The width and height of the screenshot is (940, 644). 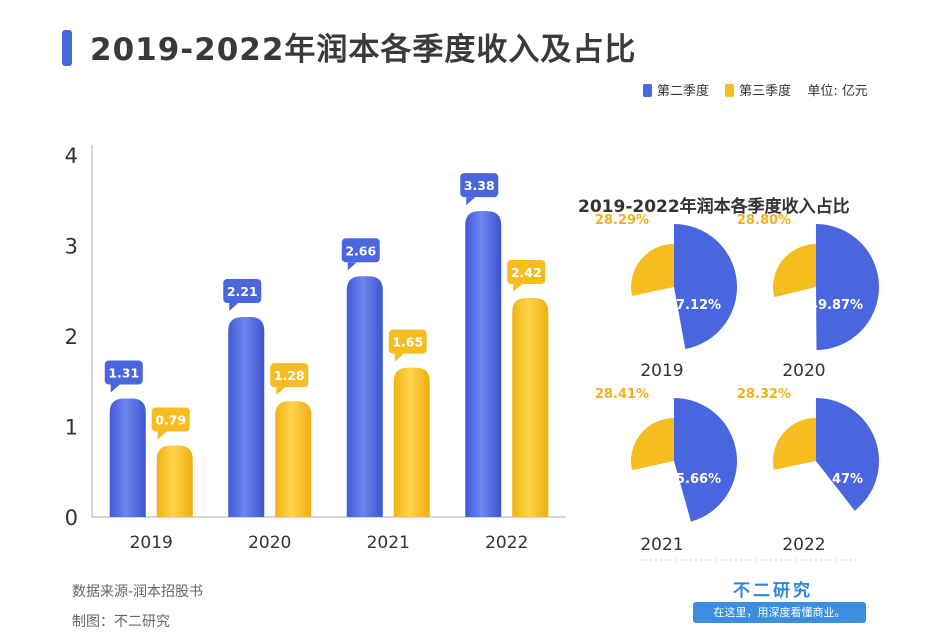 I want to click on title-accent-bar, so click(x=67, y=48).